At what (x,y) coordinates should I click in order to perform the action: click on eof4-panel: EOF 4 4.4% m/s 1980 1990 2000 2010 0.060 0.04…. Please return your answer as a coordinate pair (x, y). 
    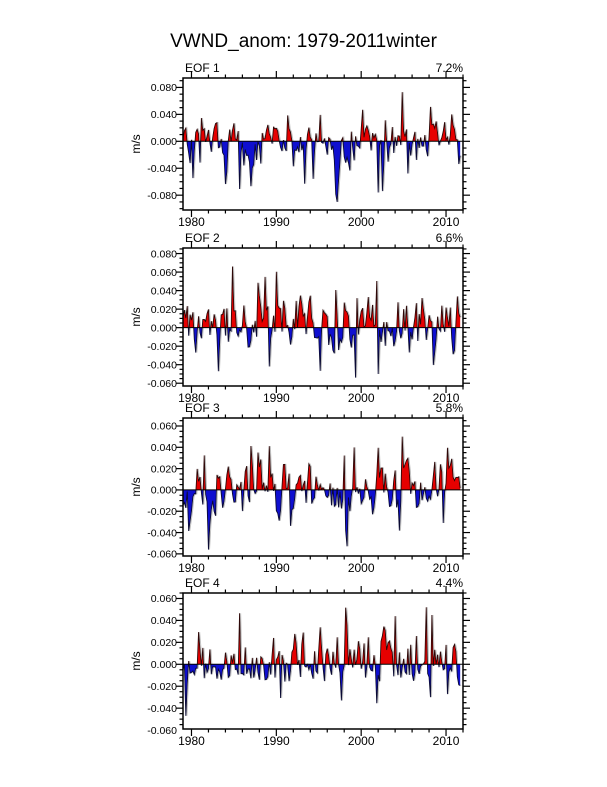
    Looking at the image, I should click on (299, 662).